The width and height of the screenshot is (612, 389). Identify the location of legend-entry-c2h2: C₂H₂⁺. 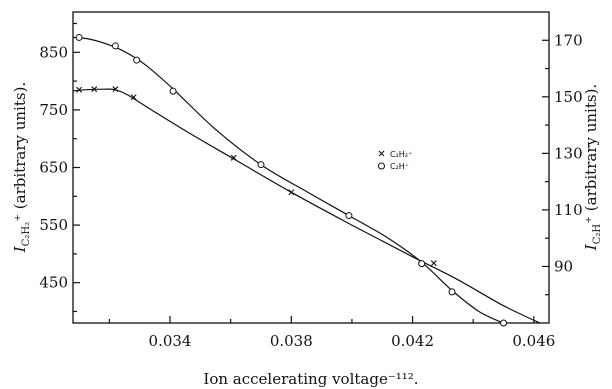
(395, 154).